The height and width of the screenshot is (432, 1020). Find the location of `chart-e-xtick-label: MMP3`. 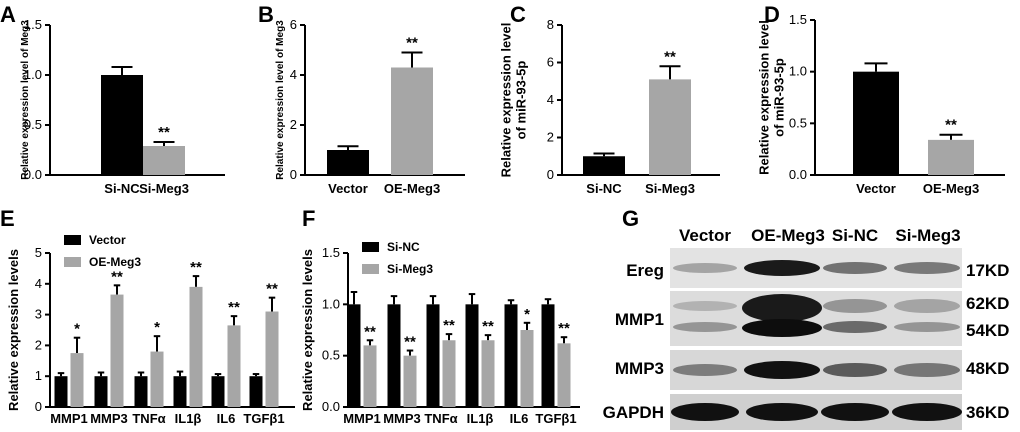

chart-e-xtick-label: MMP3 is located at coordinates (109, 418).